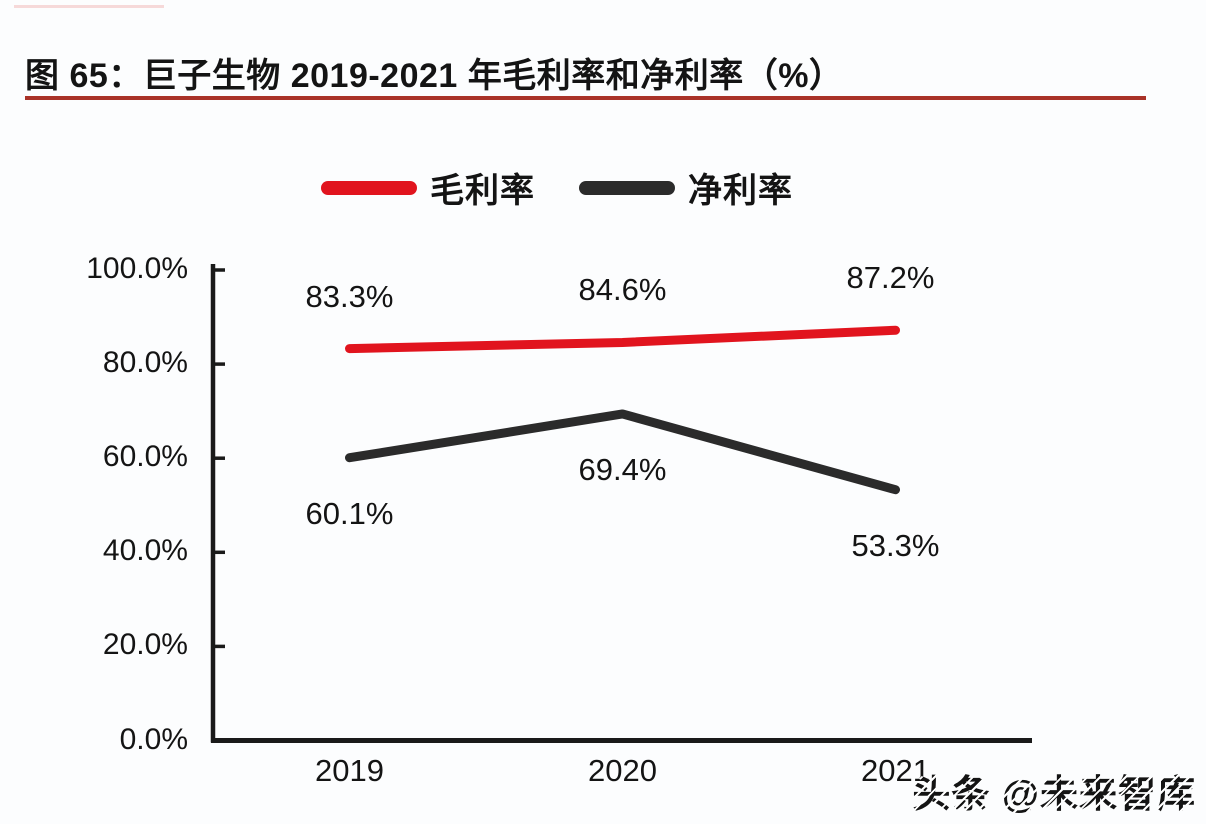 The image size is (1206, 824). Describe the element at coordinates (622, 452) in the screenshot. I see `series-line-net-margin` at that location.